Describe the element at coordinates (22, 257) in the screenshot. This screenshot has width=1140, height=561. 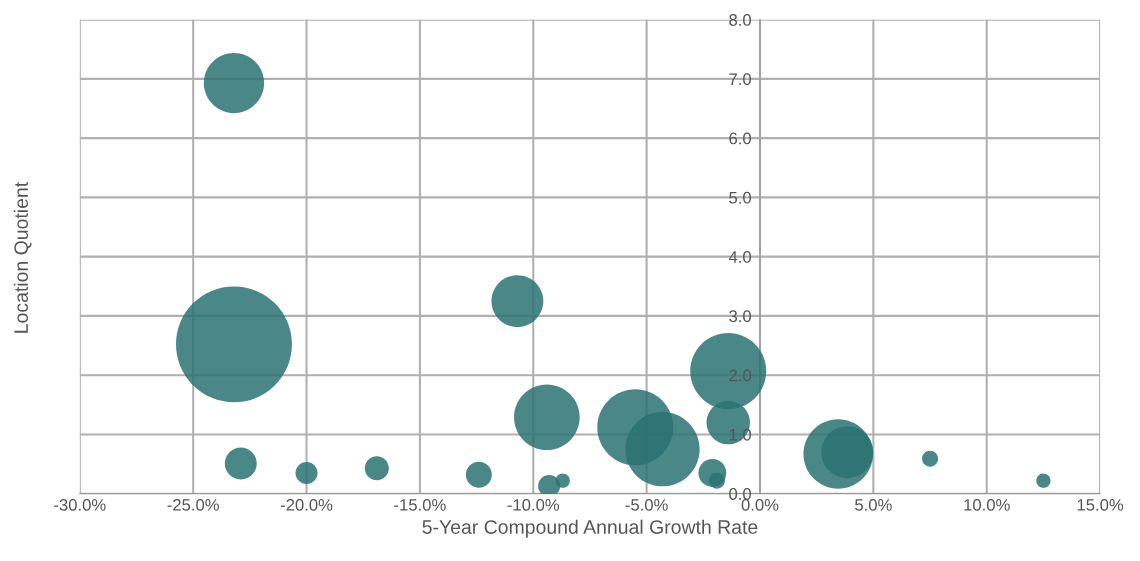
I see `y-axis-title: Location Quotient` at that location.